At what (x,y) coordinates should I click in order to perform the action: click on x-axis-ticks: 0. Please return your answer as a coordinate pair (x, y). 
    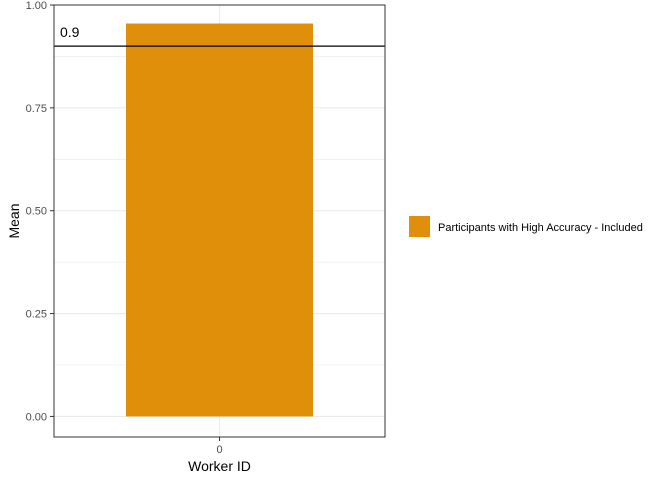
    Looking at the image, I should click on (219, 446).